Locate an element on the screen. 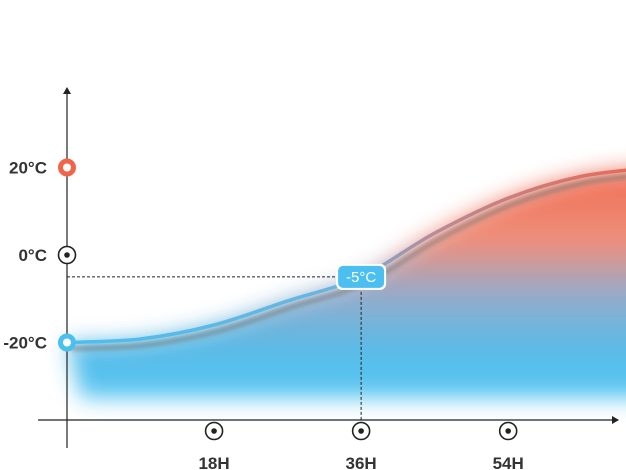 The width and height of the screenshot is (626, 470). y-tick-marker-1-dot is located at coordinates (67, 255).